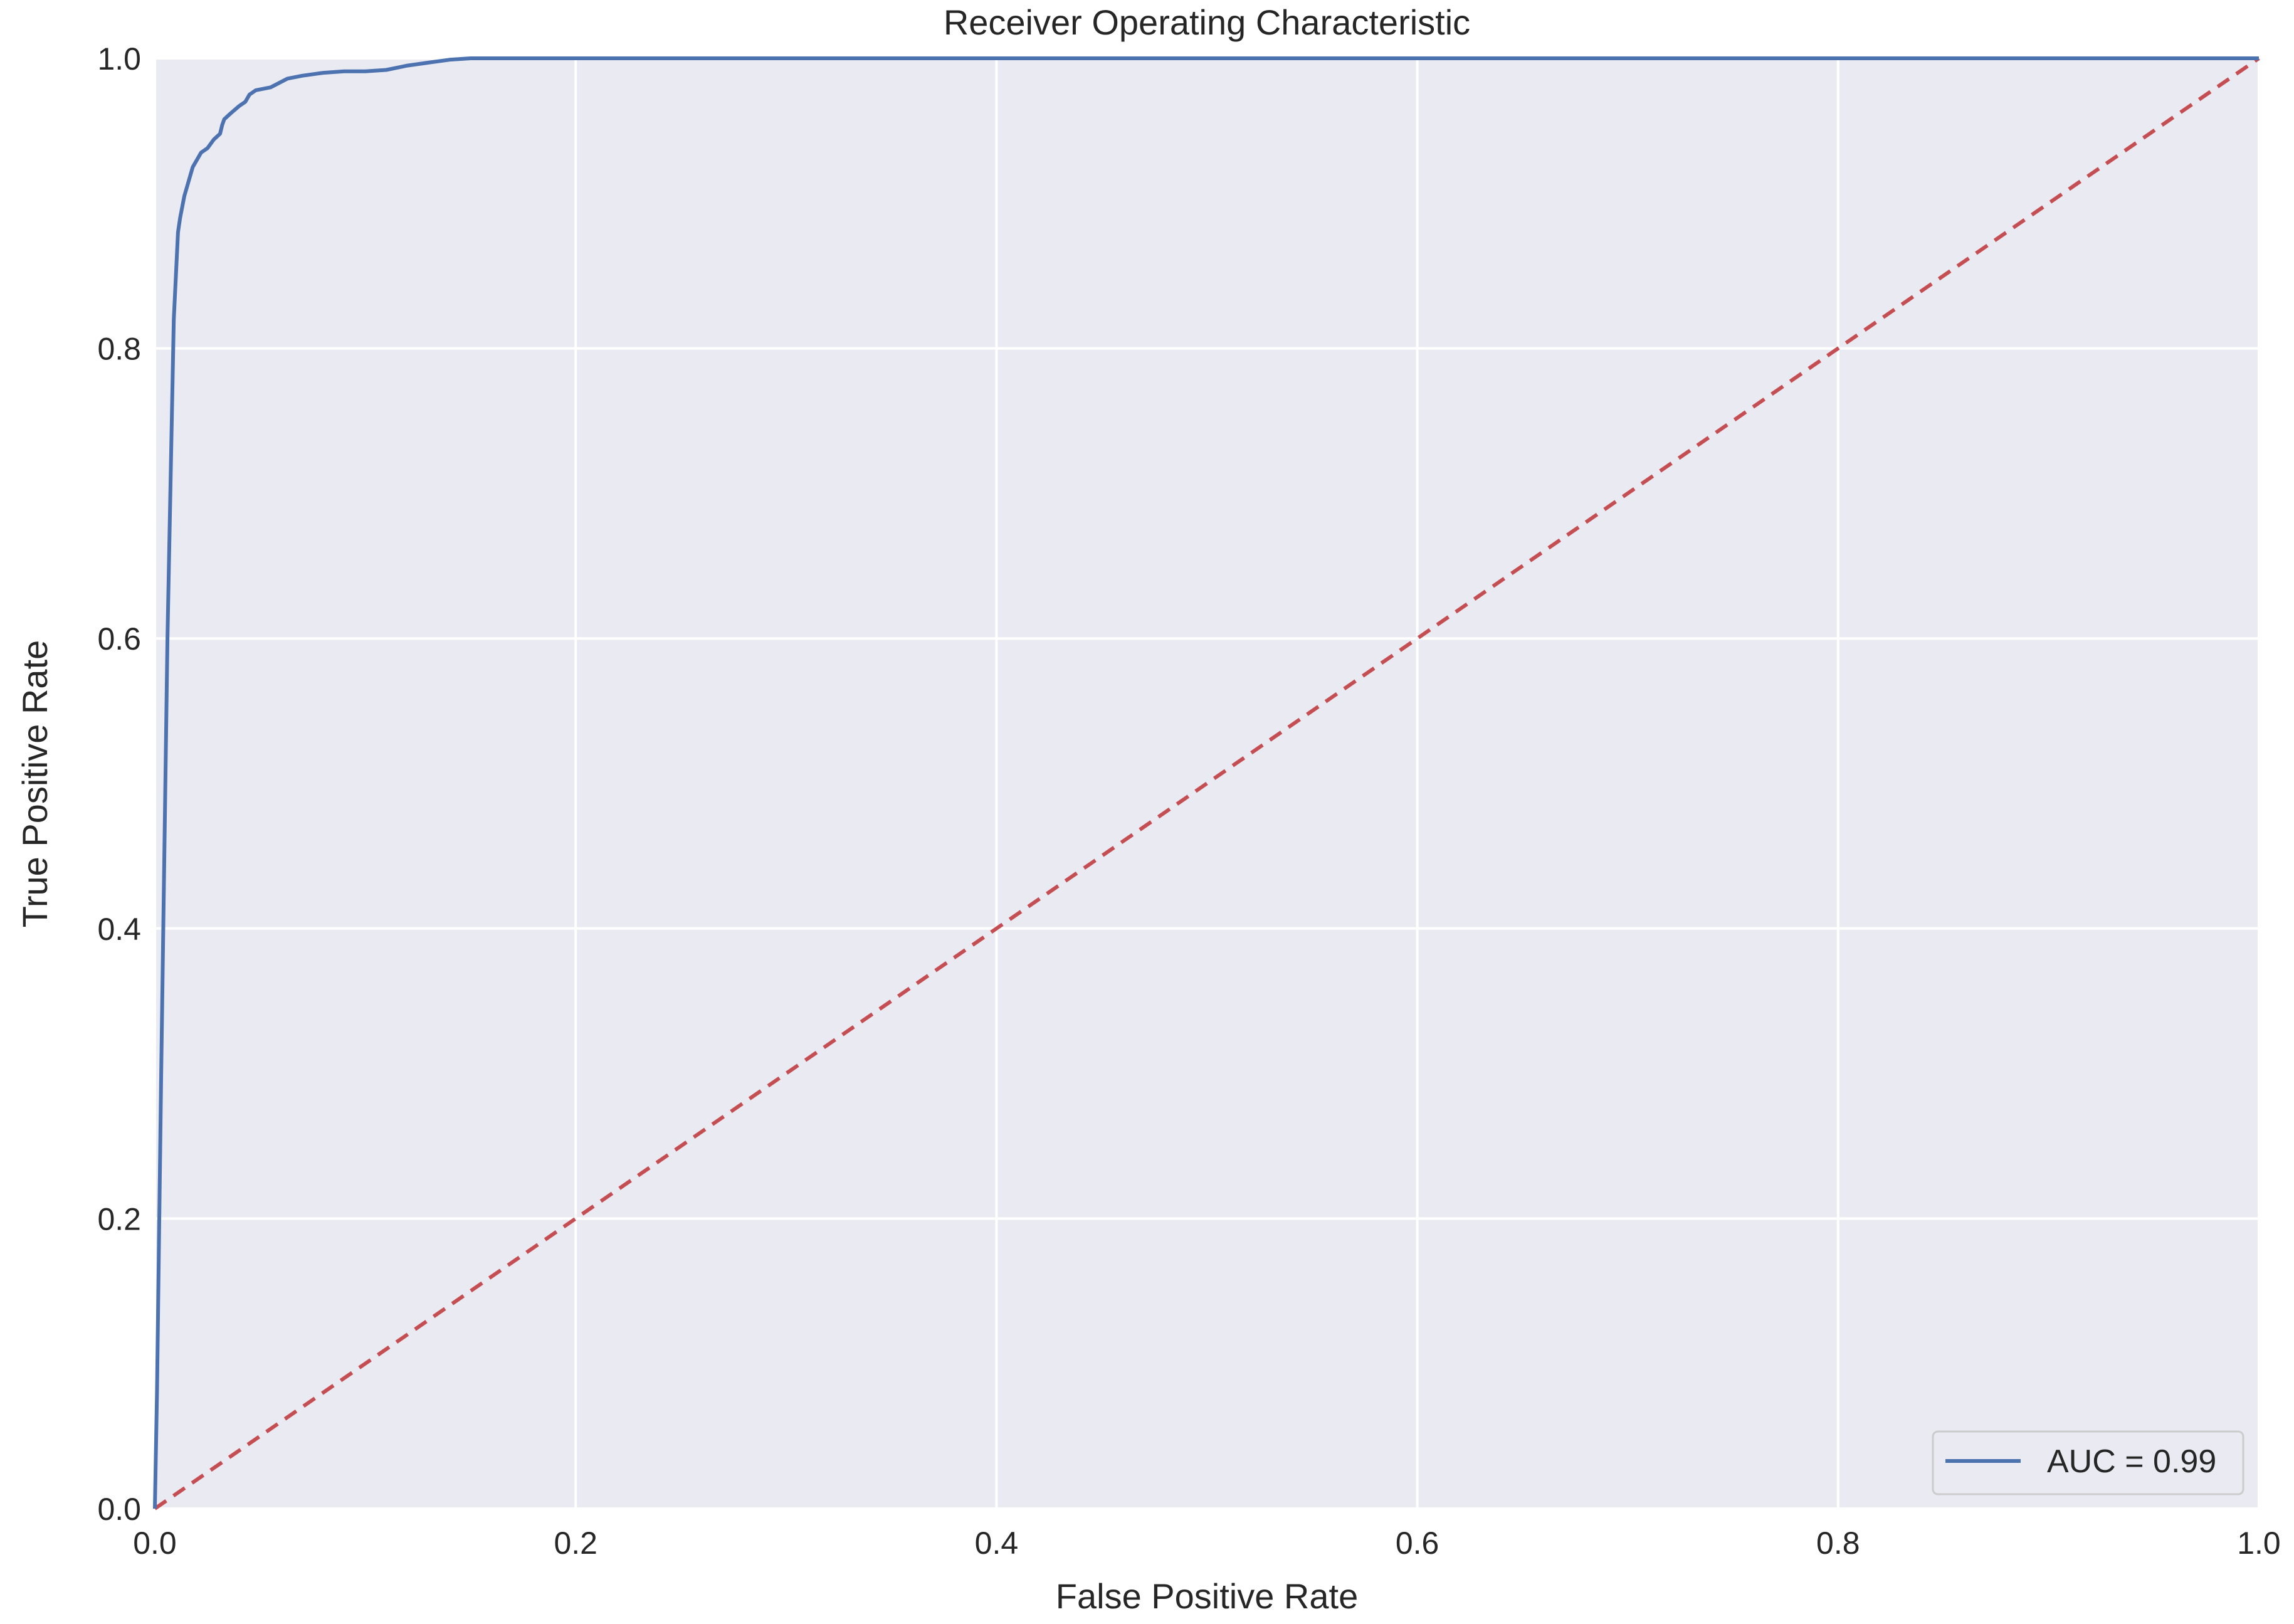 This screenshot has width=2294, height=1624. Describe the element at coordinates (35, 784) in the screenshot. I see `y-axis-label: True Positive Rate` at that location.